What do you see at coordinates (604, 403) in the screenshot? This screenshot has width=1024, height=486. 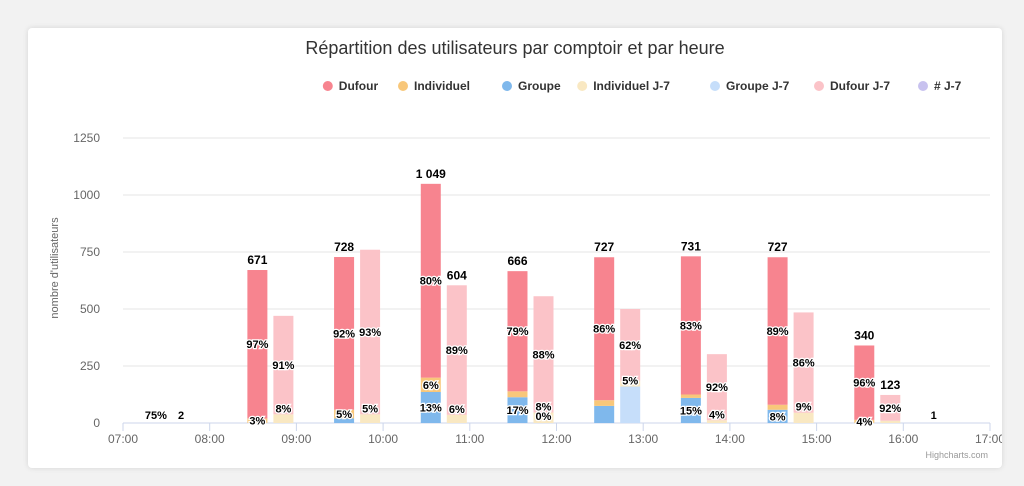 I see `bar-current-5-individuel` at bounding box center [604, 403].